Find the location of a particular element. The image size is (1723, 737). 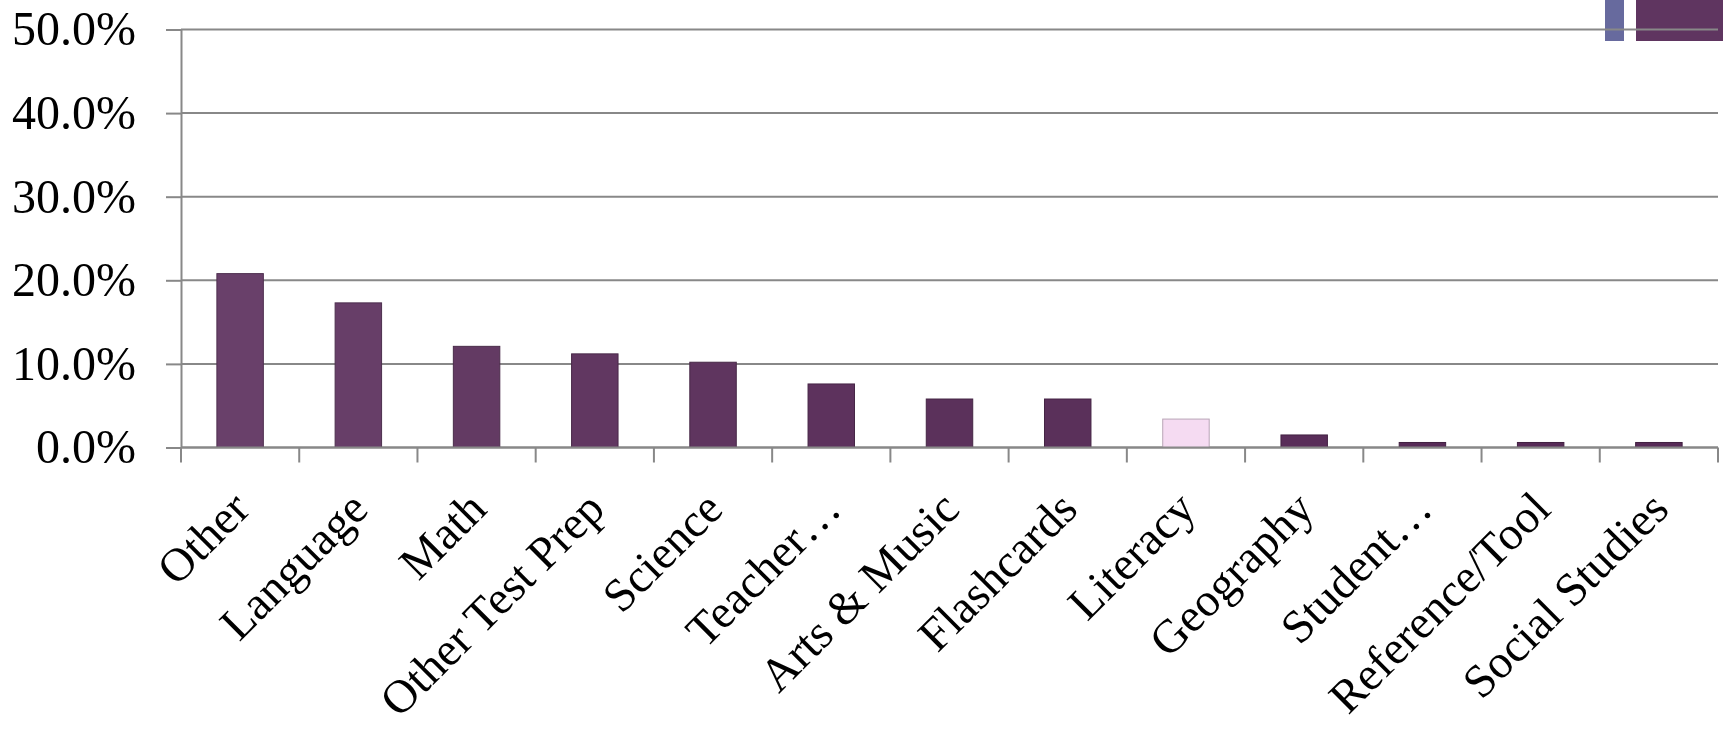

y-tick-label: 10.0% is located at coordinates (74, 363).